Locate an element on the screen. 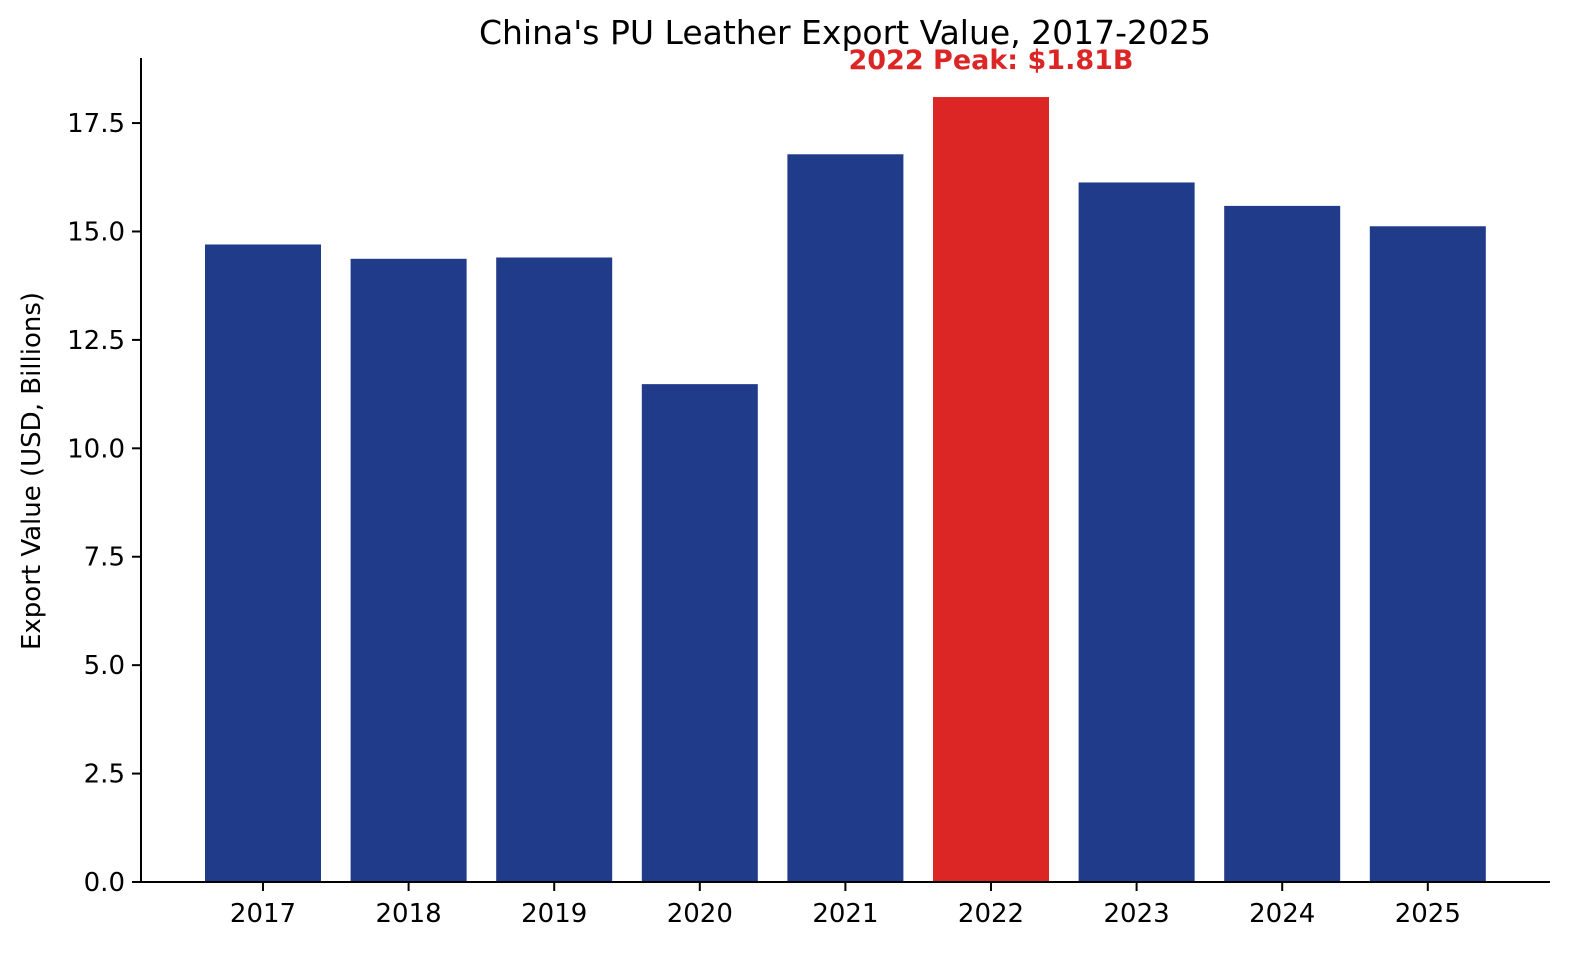 This screenshot has width=1588, height=957. x-tick-label: 2025 is located at coordinates (1428, 914).